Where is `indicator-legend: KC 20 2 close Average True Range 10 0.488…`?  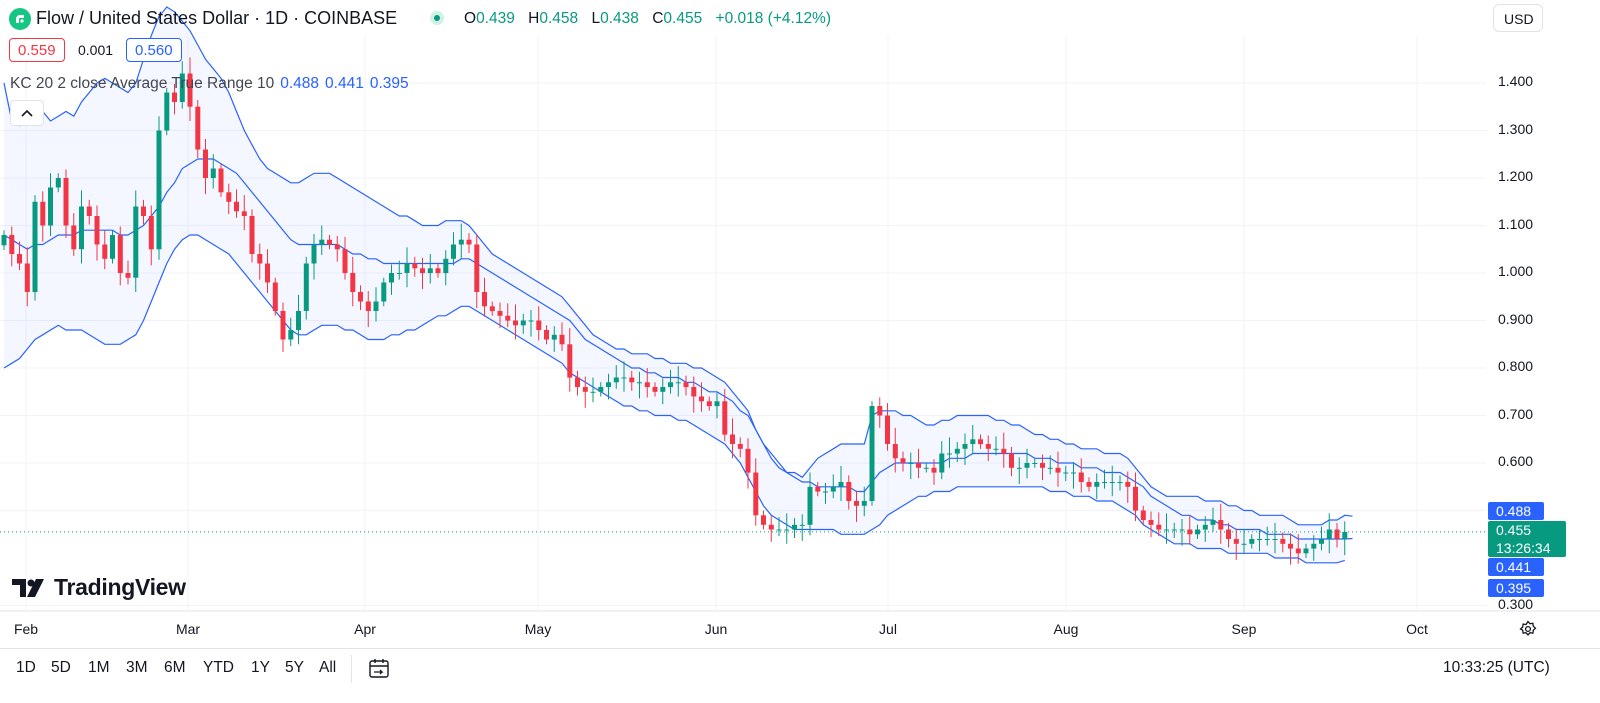 indicator-legend: KC 20 2 close Average True Range 10 0.488… is located at coordinates (209, 84).